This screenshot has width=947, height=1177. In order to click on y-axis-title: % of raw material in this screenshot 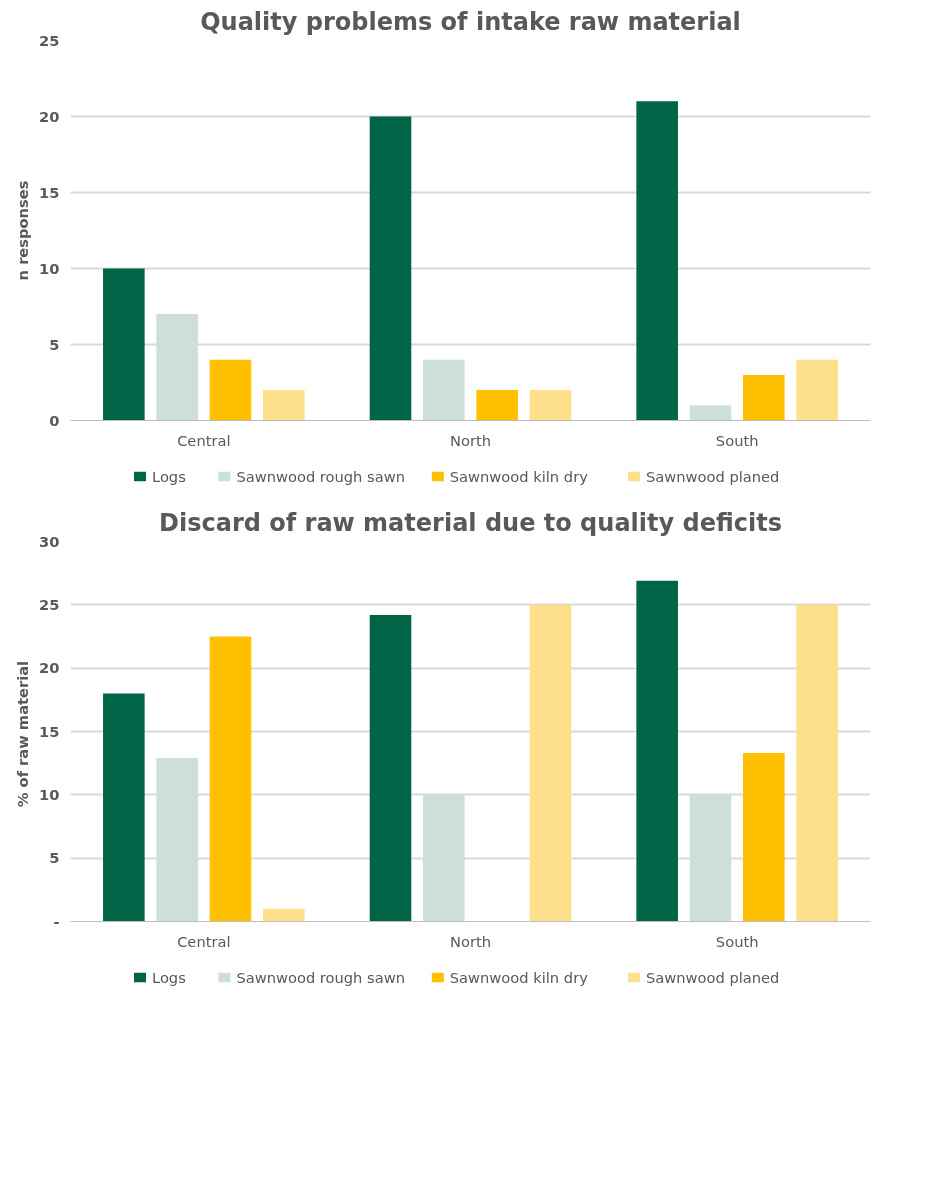, I will do `click(23, 734)`.